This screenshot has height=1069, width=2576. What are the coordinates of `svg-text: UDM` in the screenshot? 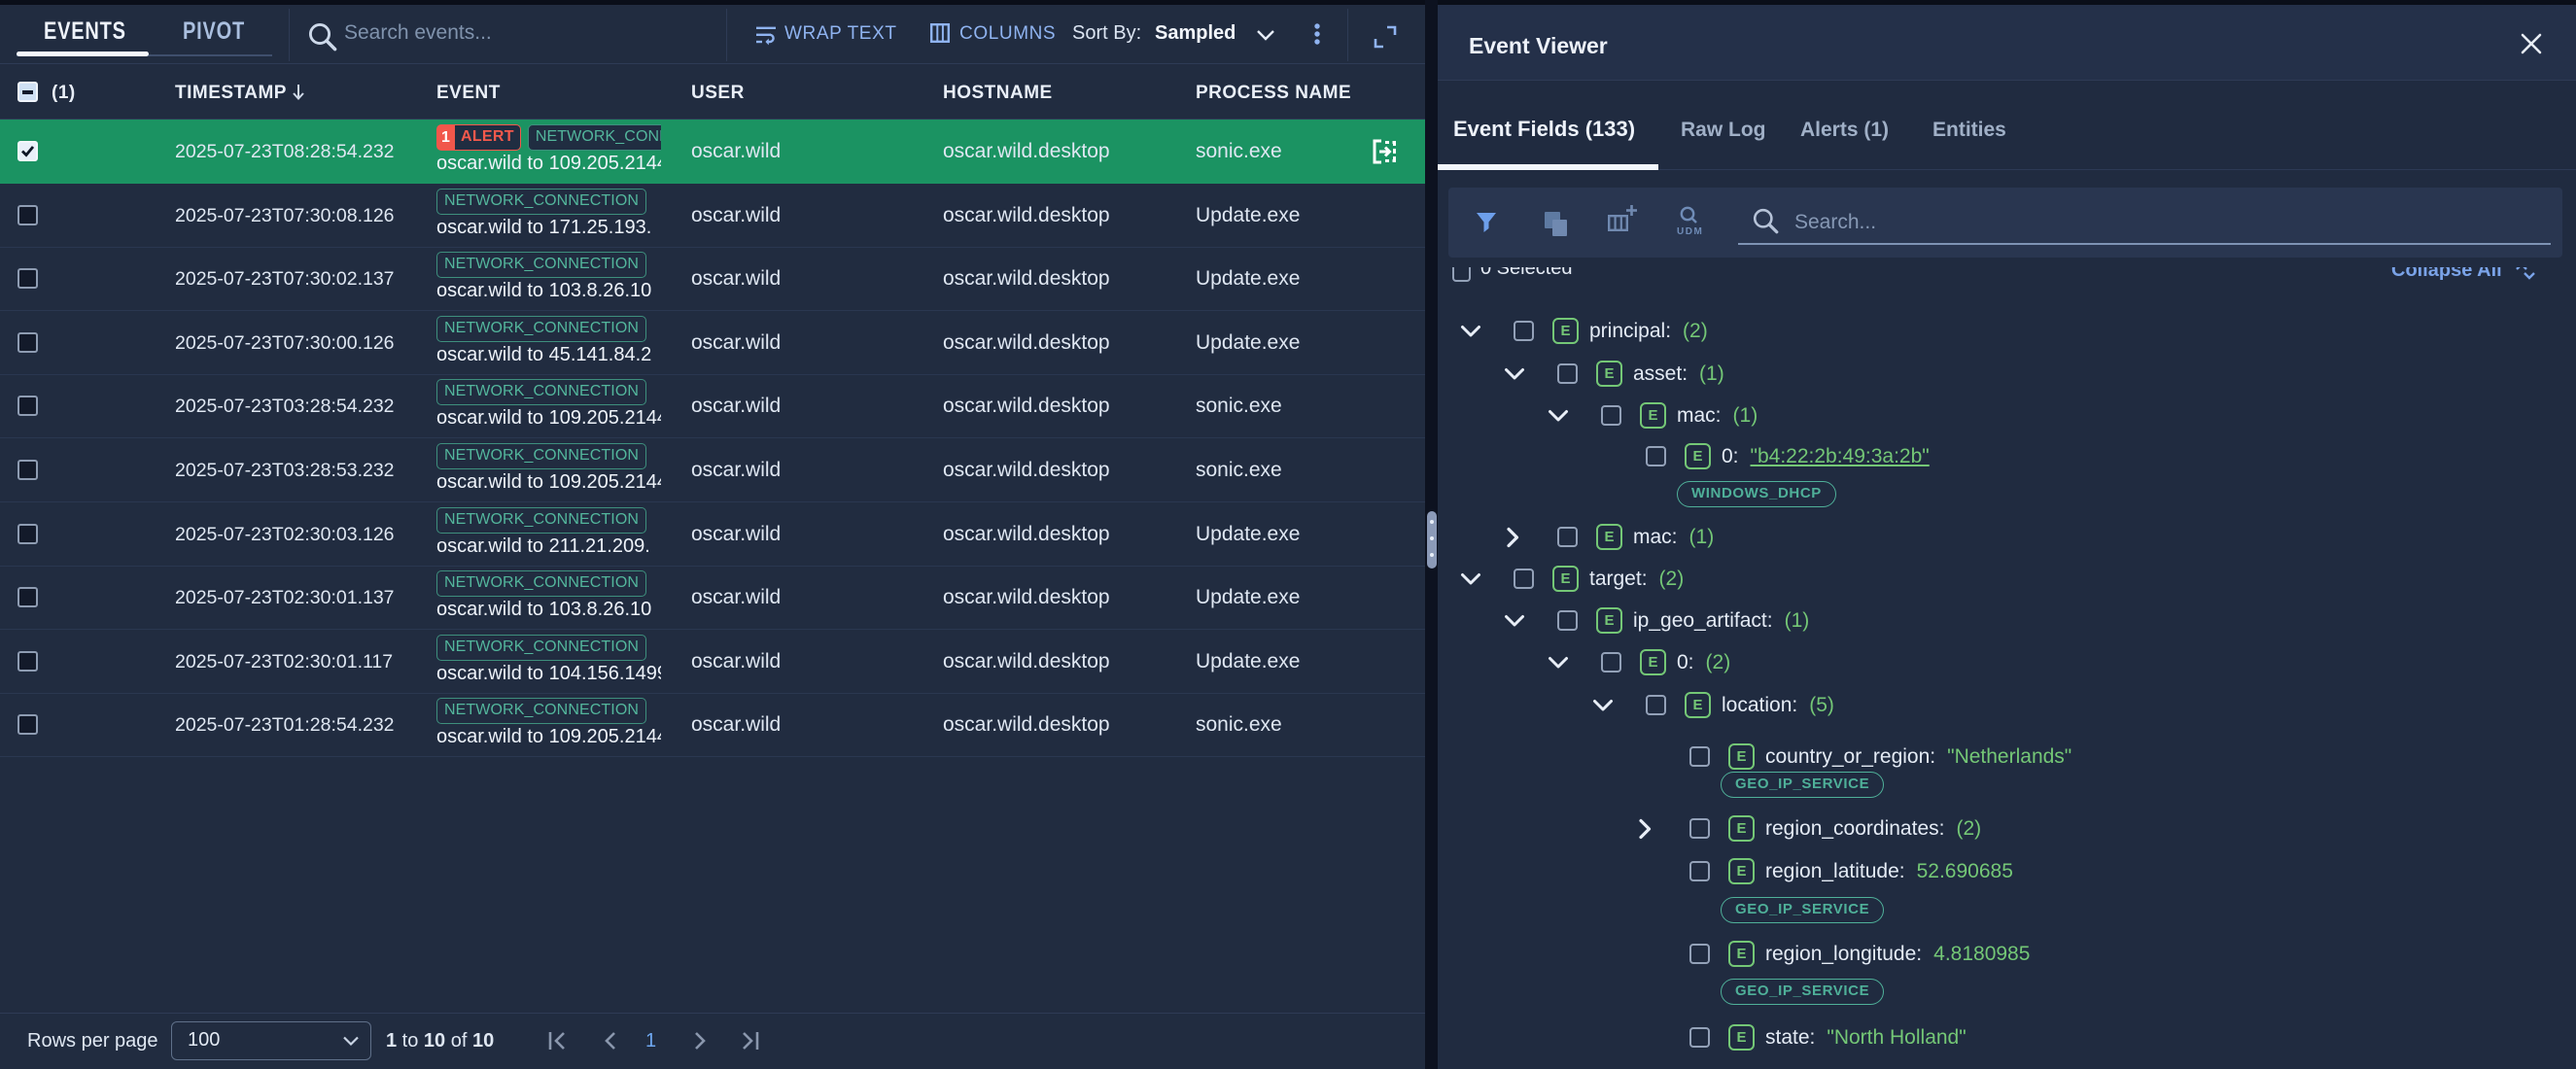 It's located at (1690, 231).